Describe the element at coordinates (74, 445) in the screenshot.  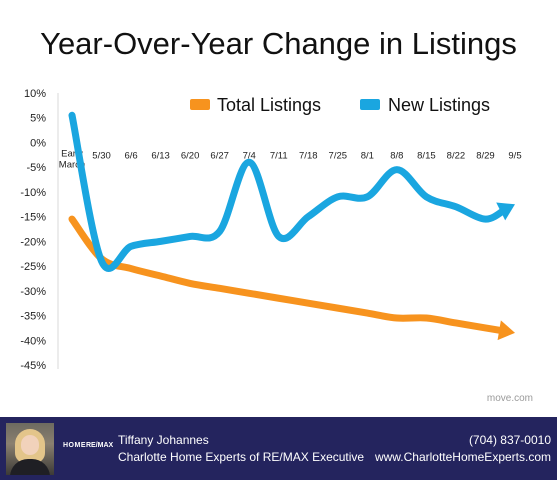
I see `home-logo: HOME` at that location.